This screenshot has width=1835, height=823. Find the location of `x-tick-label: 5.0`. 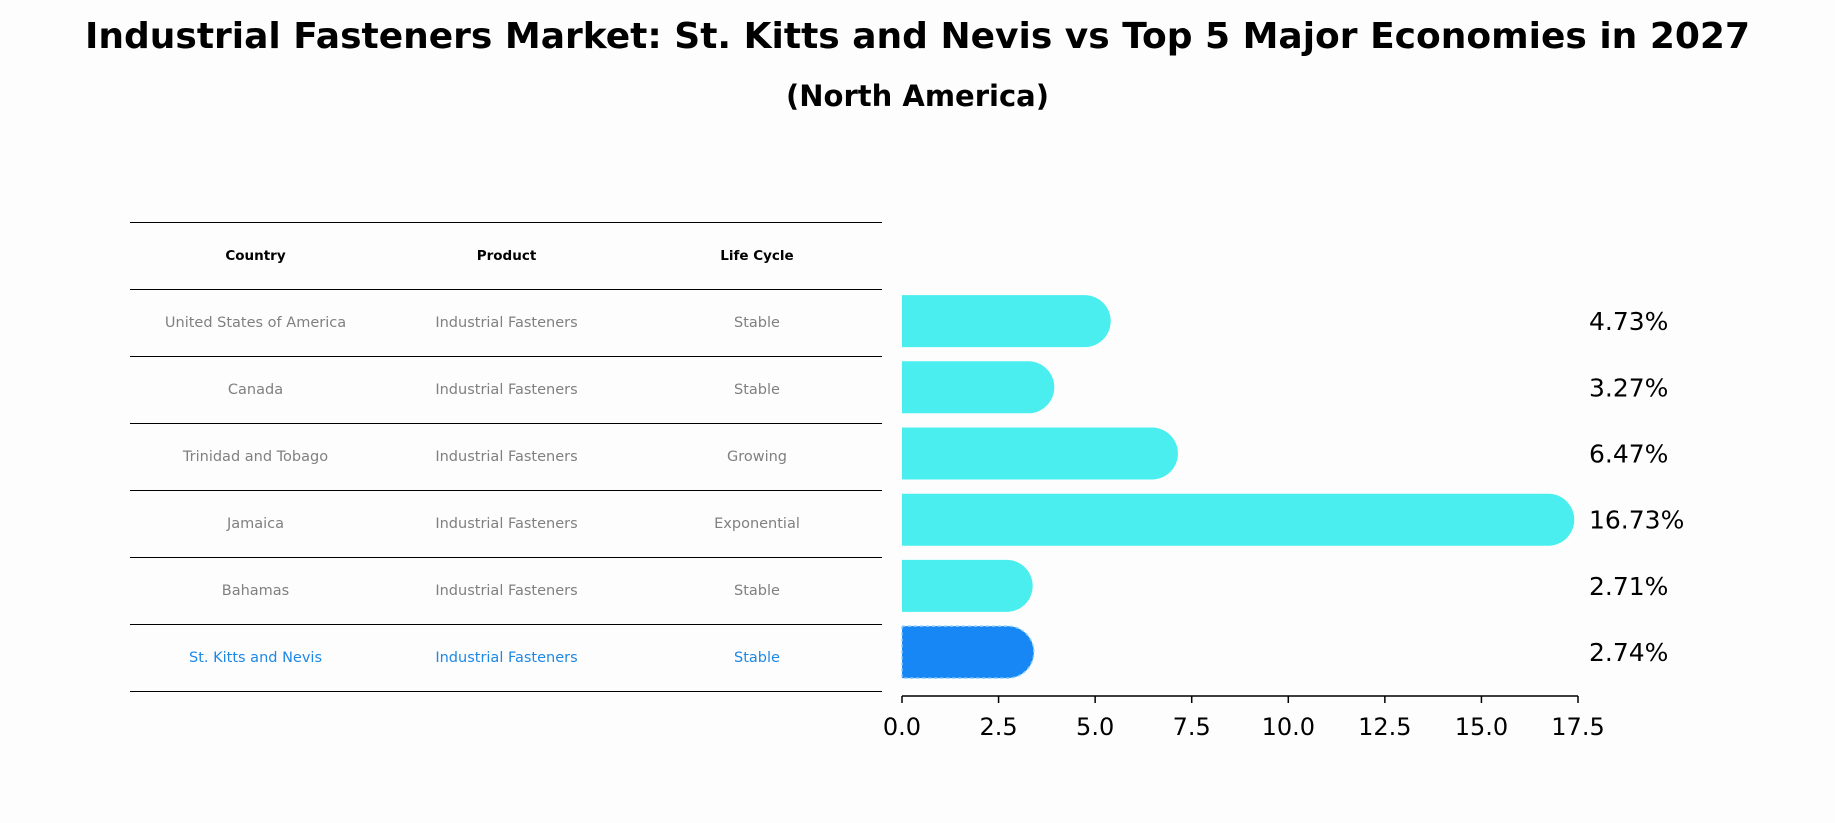

x-tick-label: 5.0 is located at coordinates (1095, 727).